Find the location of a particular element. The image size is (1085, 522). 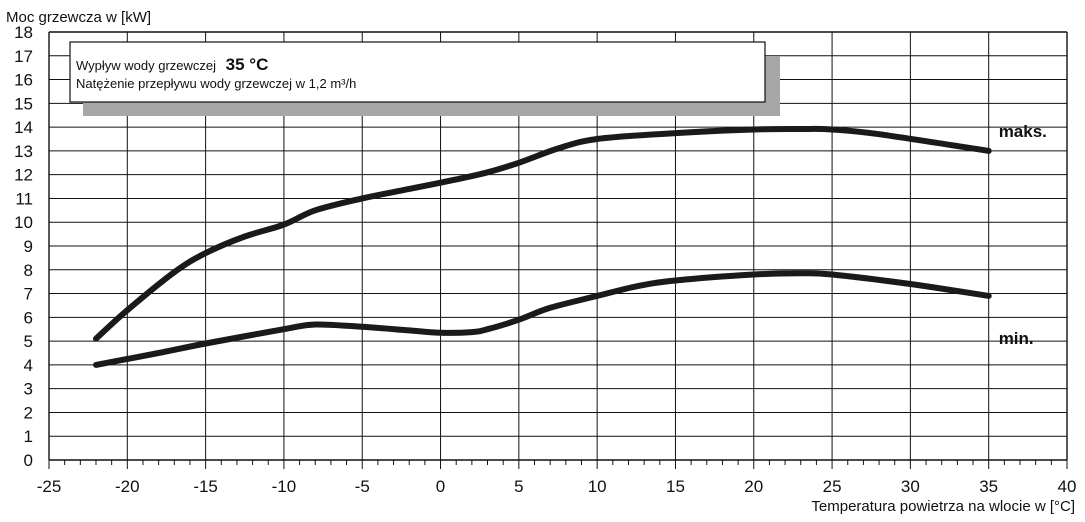

y-tick-label: 2 is located at coordinates (28, 412).